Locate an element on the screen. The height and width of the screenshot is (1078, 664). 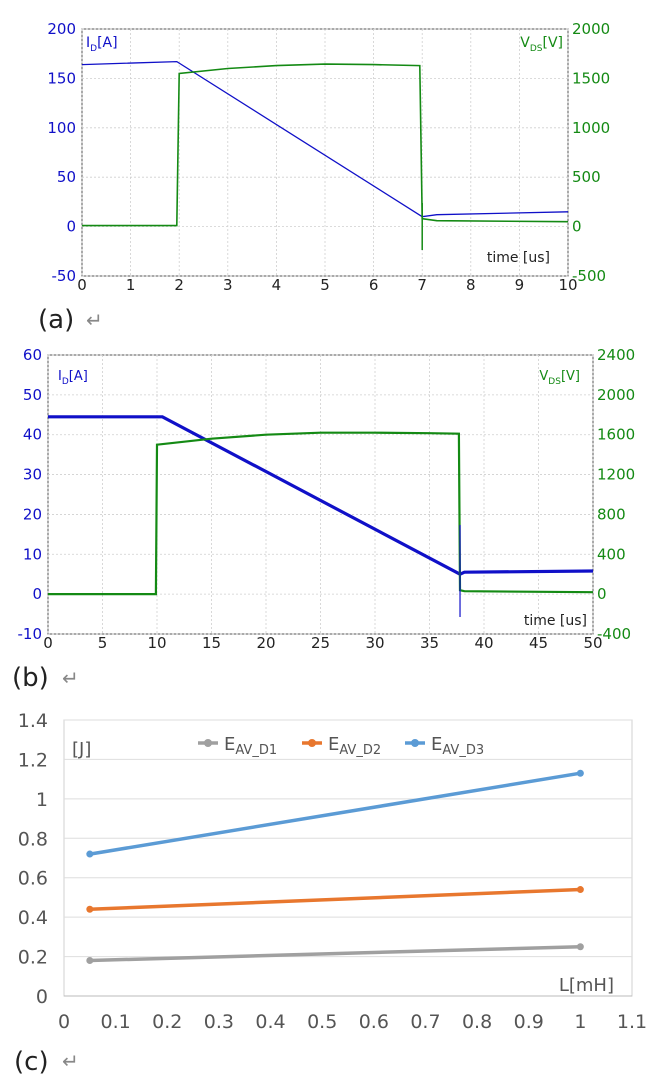
y-tick-right: 500 is located at coordinates (586, 177).